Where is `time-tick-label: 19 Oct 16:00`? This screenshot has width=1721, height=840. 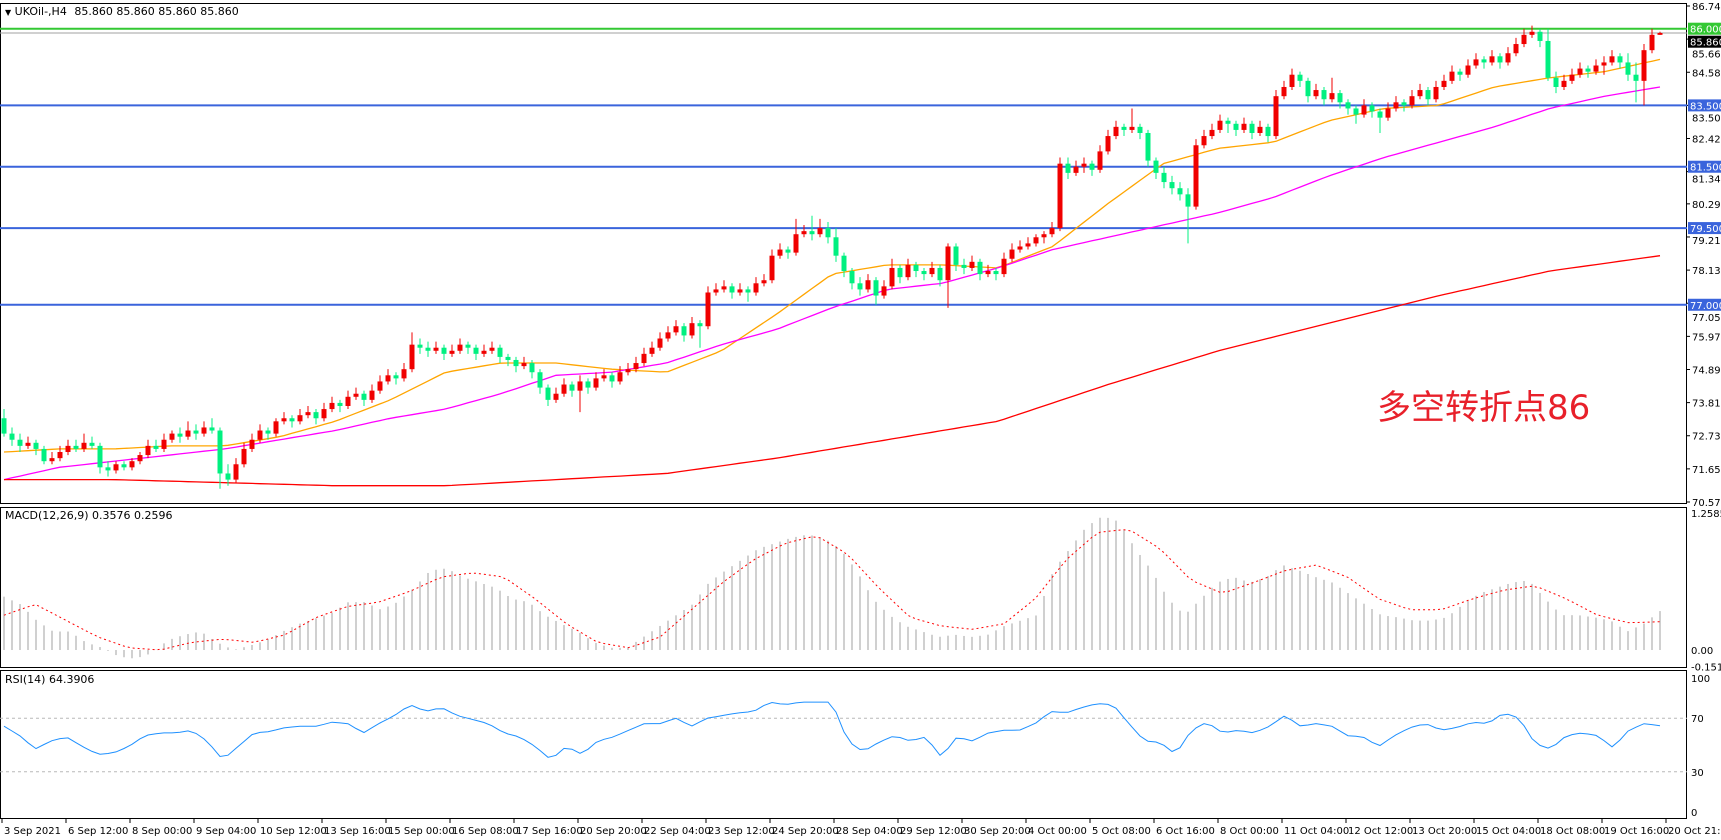
time-tick-label: 19 Oct 16:00 is located at coordinates (1636, 831).